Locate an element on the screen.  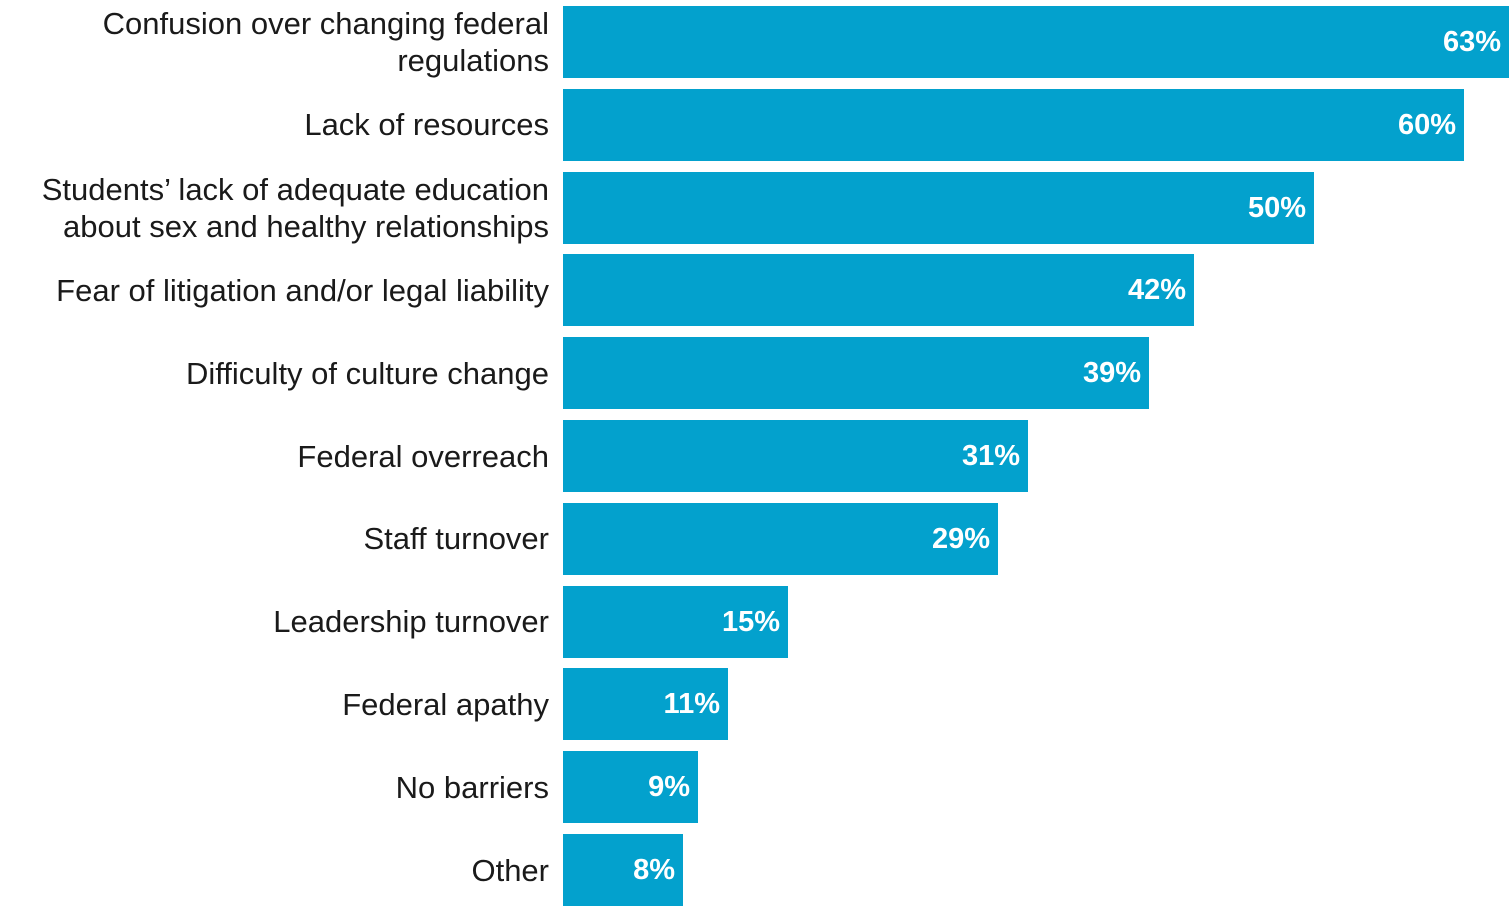
bar-value-label: 50% is located at coordinates (1276, 207).